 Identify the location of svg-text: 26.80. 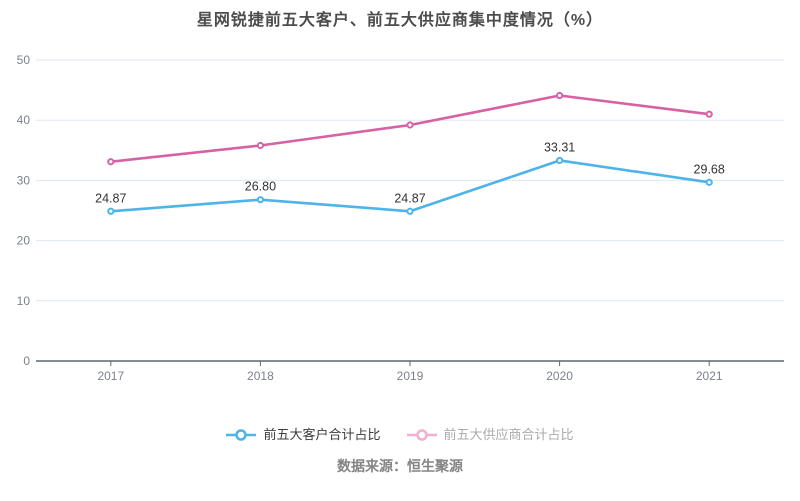
(260, 187).